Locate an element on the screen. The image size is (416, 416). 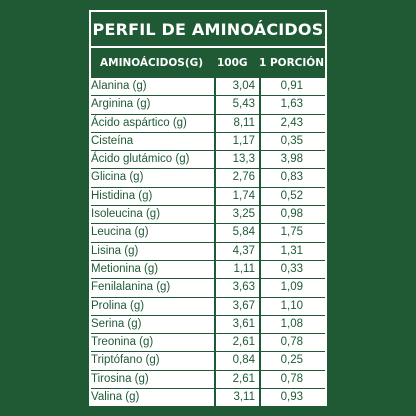
table-row: Arginina (g) 5,43 1,63 is located at coordinates (208, 105).